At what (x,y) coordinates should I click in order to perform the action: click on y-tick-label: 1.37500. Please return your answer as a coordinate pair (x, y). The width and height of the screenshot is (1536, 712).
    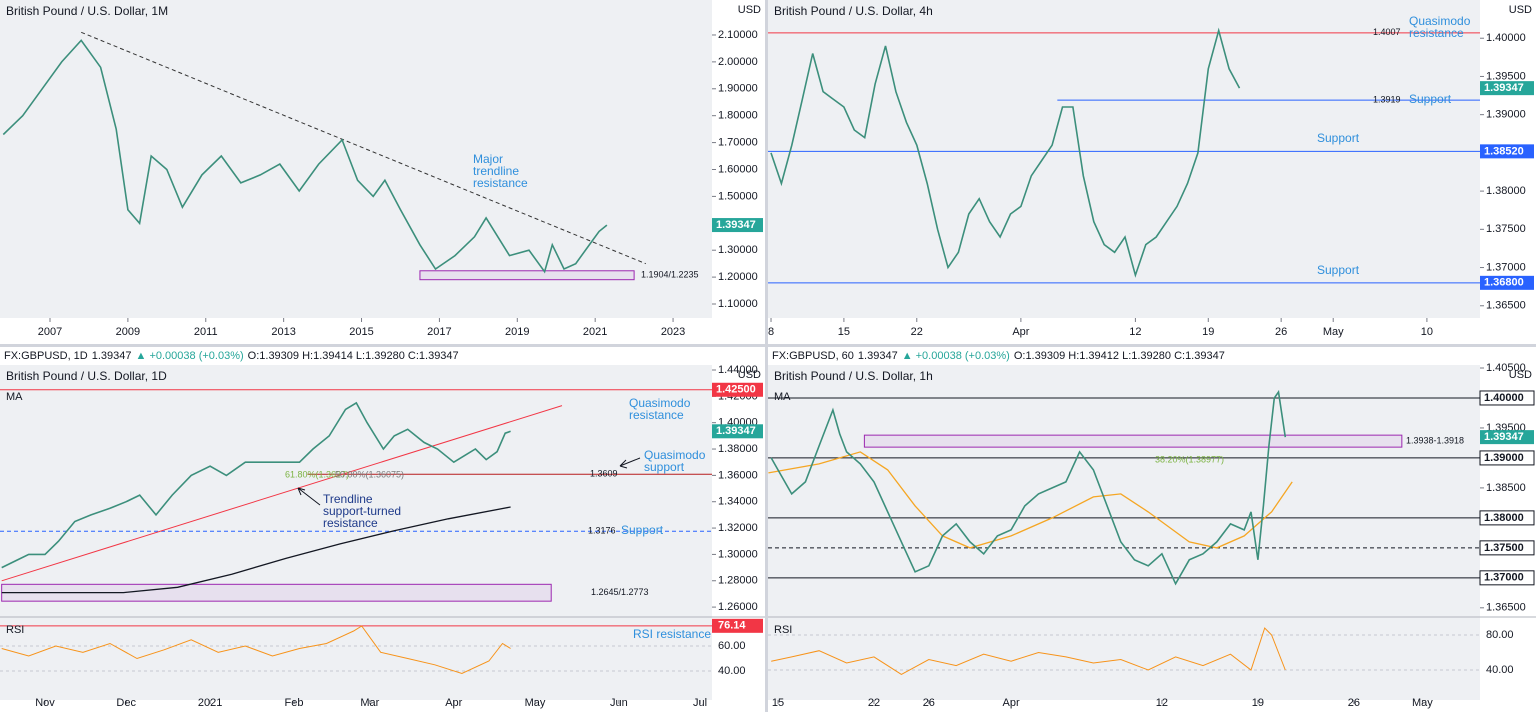
    Looking at the image, I should click on (1506, 229).